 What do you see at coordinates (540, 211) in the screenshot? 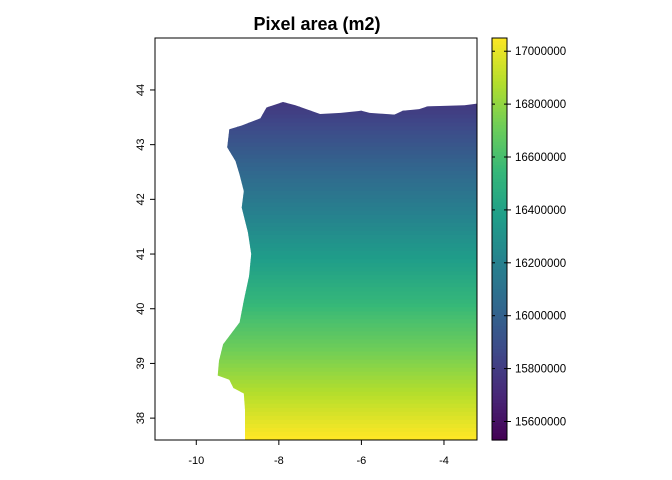
I see `legend-tick-label: 16400000` at bounding box center [540, 211].